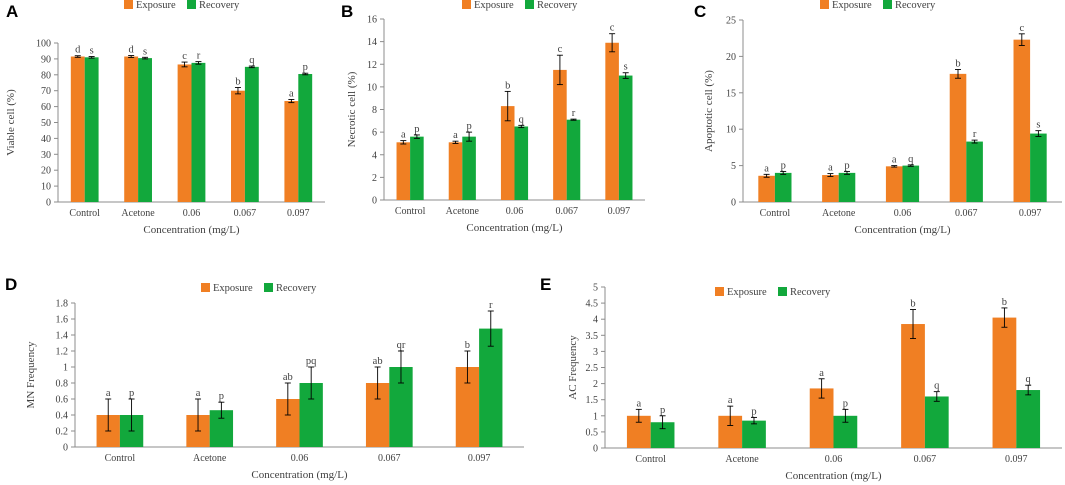  I want to click on y-tick-label: 15, so click(731, 93).